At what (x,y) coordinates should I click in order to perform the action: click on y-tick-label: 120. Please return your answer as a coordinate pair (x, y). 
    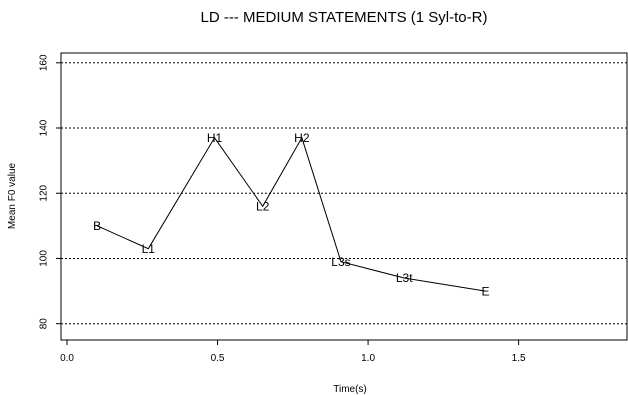
    Looking at the image, I should click on (44, 192).